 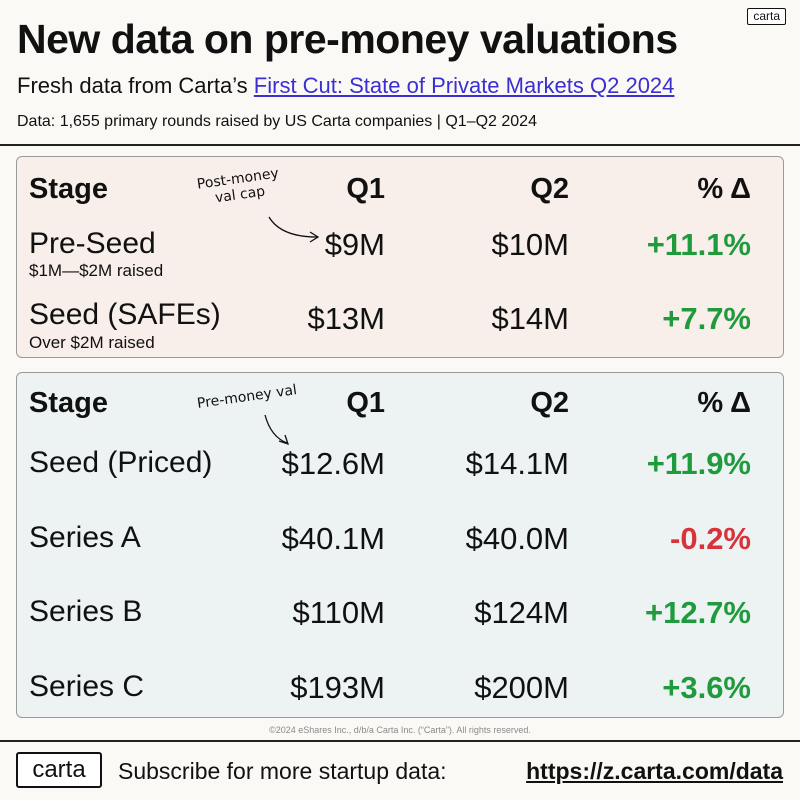 I want to click on row-q2: $124M, so click(x=521, y=612).